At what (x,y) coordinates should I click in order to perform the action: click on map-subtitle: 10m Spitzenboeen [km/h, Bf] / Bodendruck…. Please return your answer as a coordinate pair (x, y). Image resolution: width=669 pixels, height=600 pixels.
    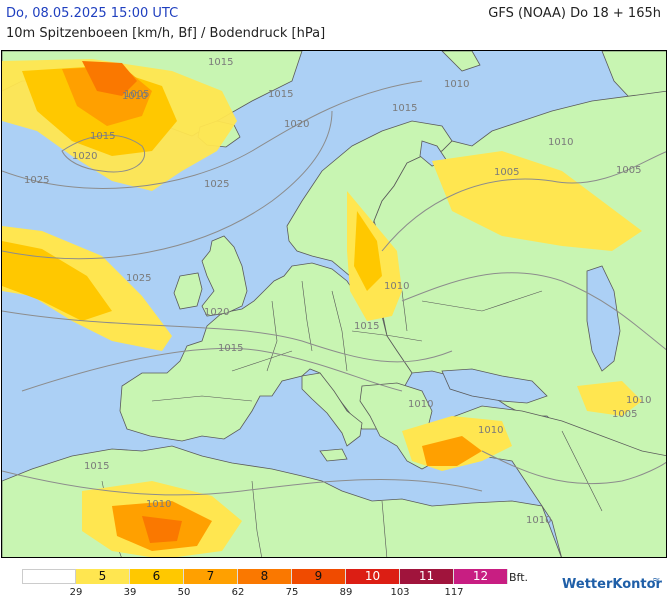
    Looking at the image, I should click on (166, 33).